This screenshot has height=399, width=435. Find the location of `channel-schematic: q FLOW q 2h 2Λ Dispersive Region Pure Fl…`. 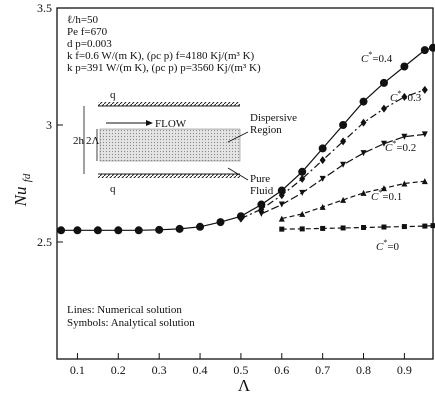

channel-schematic: q FLOW q 2h 2Λ Dispersive Region Pure Fl… is located at coordinates (185, 143).